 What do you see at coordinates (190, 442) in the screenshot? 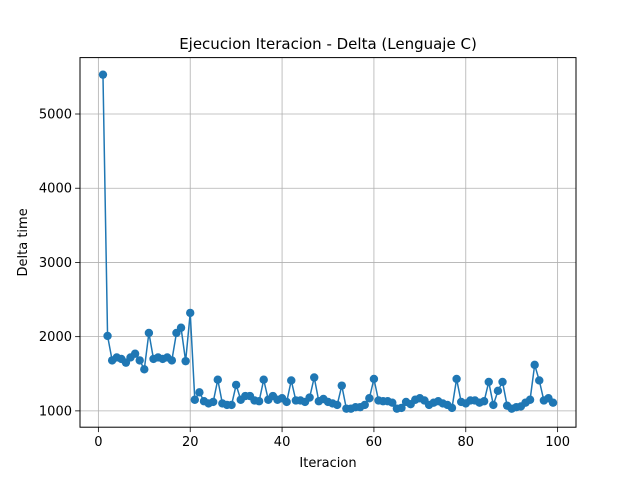
I see `x-tick-label: 20` at bounding box center [190, 442].